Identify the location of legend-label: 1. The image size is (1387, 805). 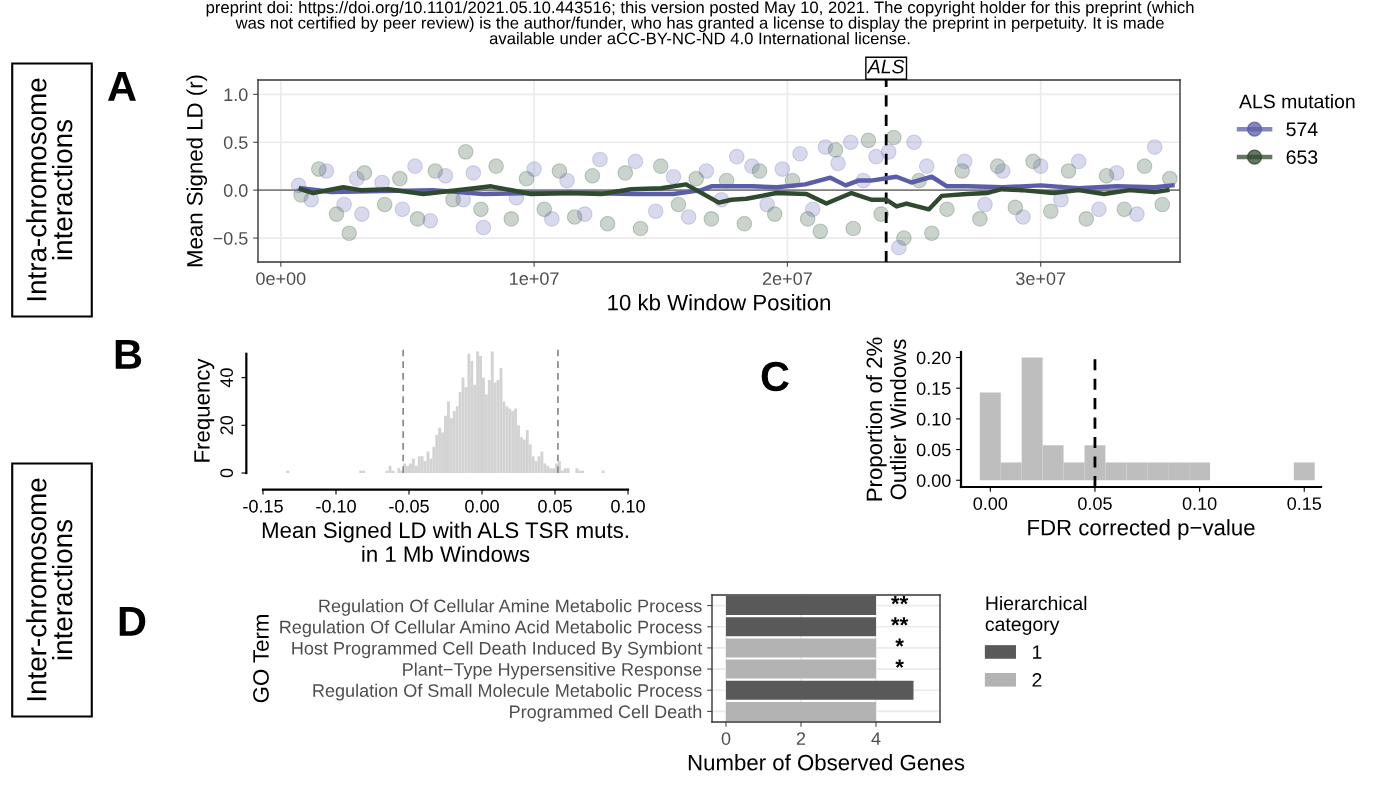
(1037, 652).